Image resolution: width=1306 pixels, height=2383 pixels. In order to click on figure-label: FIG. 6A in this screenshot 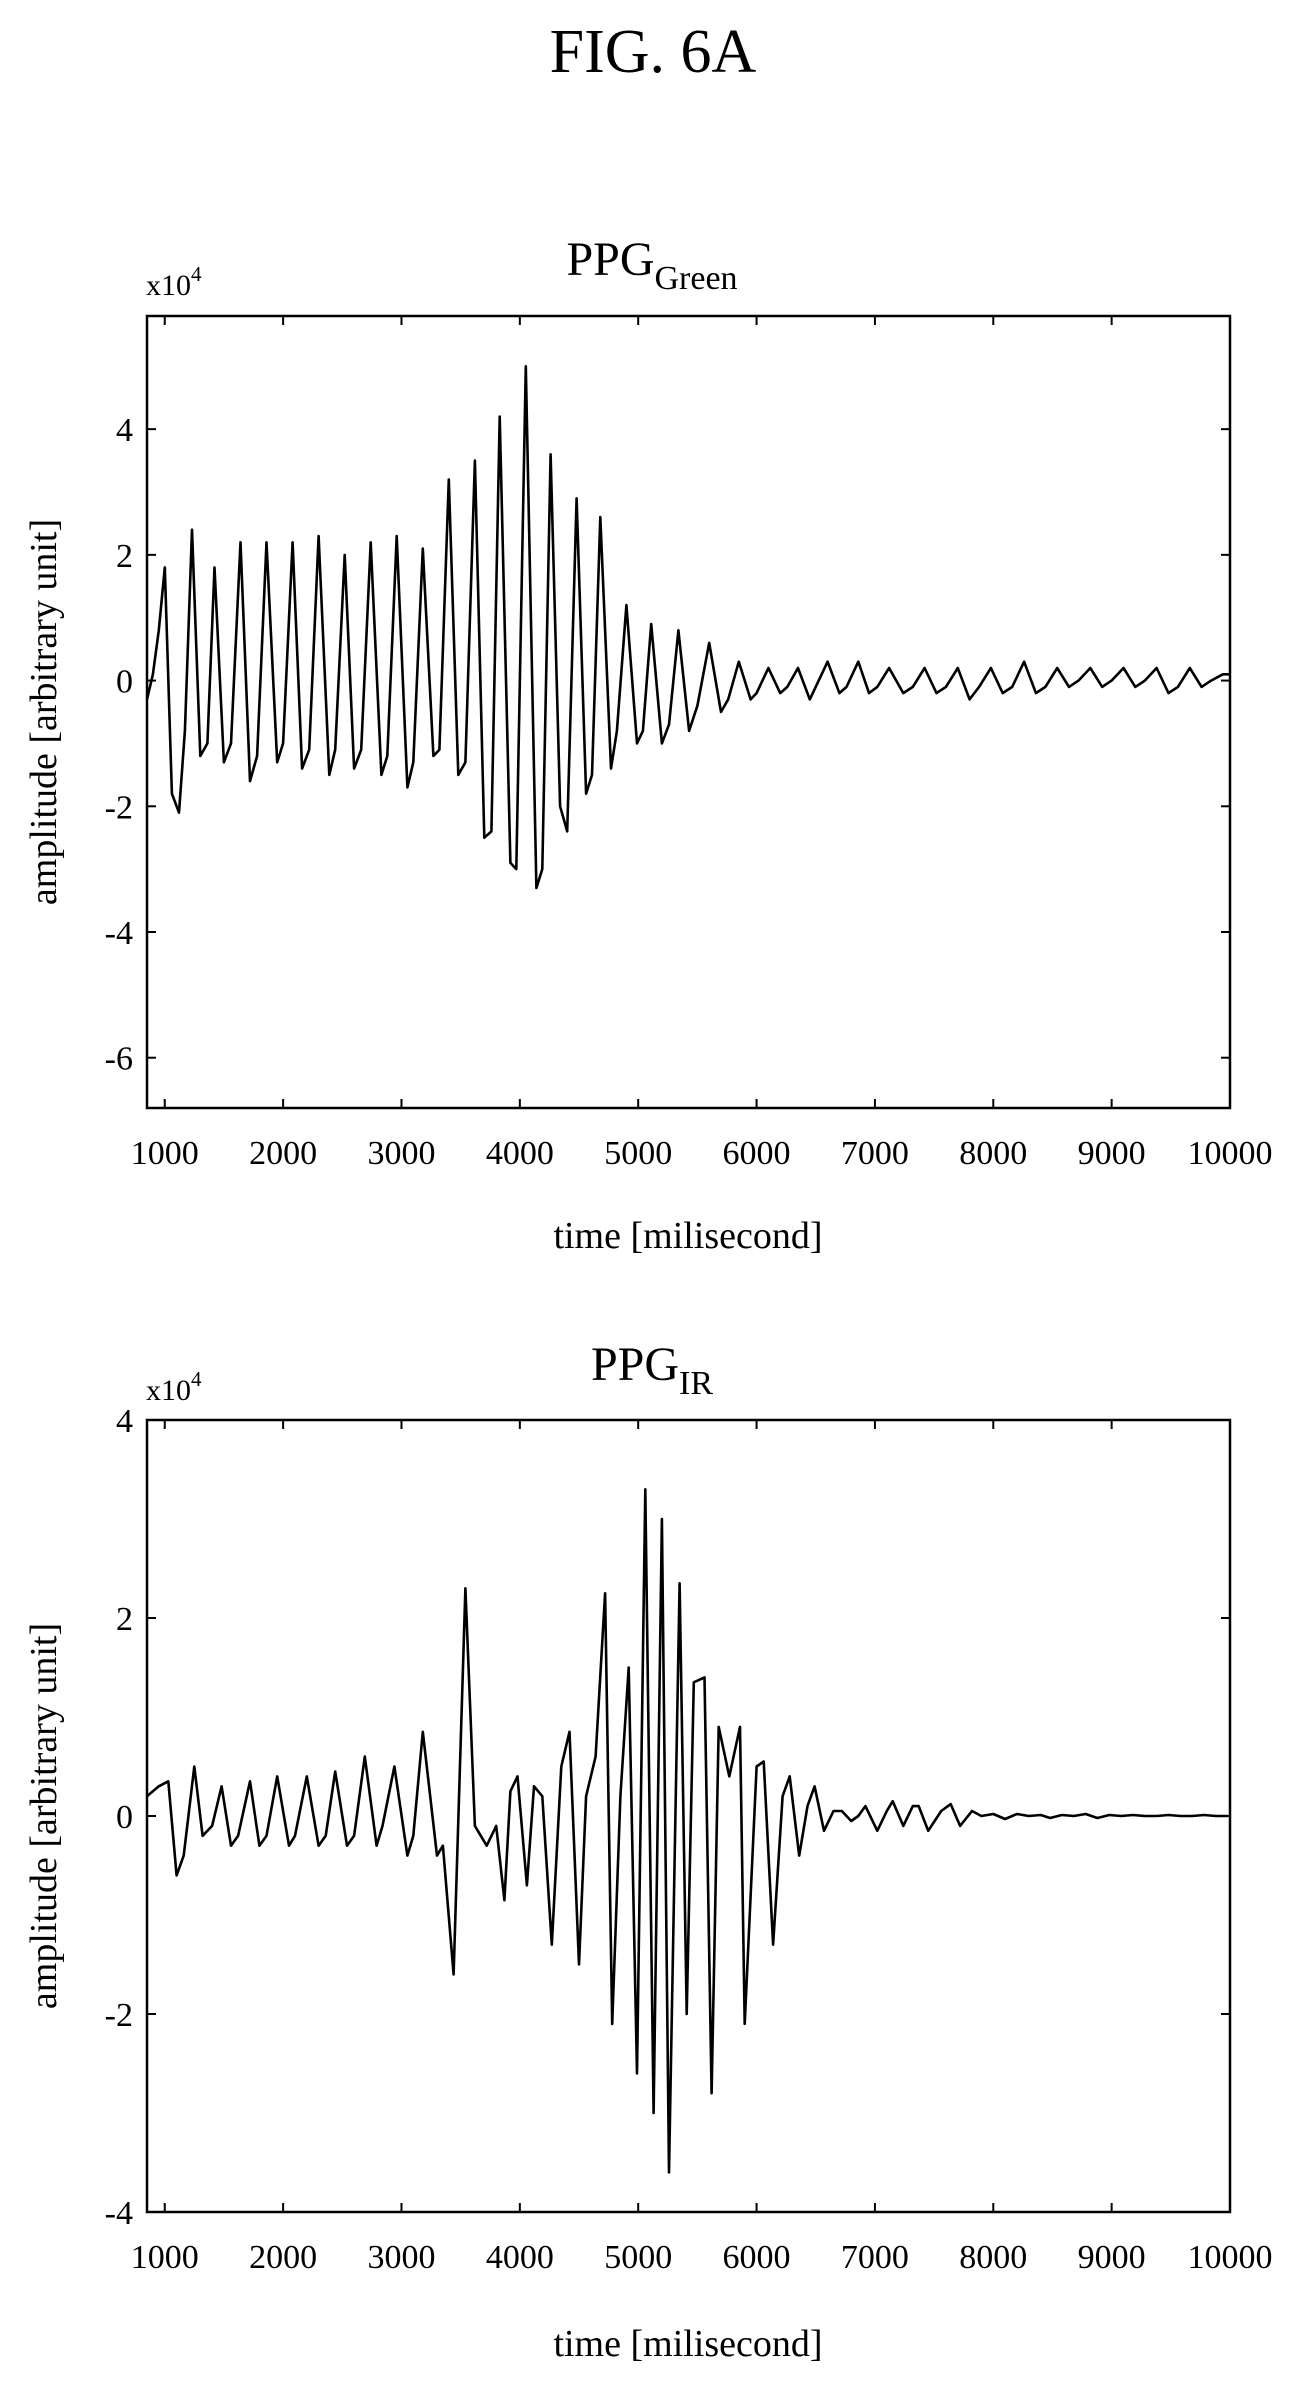, I will do `click(653, 52)`.